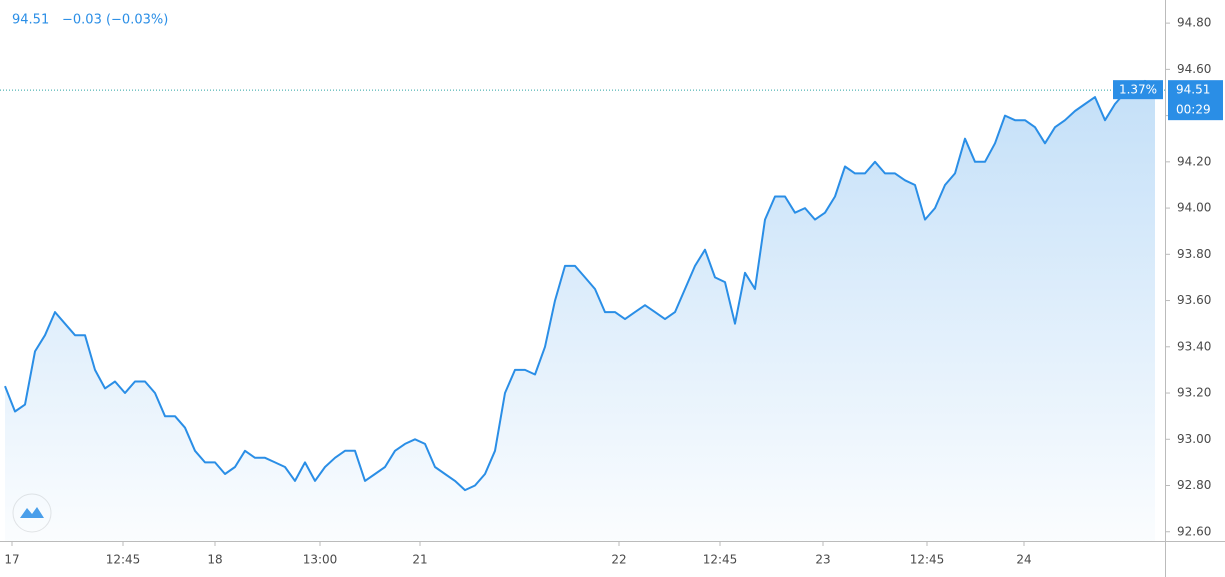 Image resolution: width=1225 pixels, height=577 pixels. Describe the element at coordinates (1194, 161) in the screenshot. I see `y-tick-label: 94.20` at that location.